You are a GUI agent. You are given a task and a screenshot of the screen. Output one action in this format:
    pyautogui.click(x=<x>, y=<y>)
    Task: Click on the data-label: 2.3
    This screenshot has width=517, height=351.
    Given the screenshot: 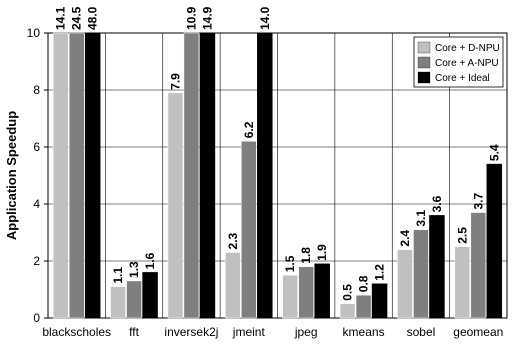 What is the action you would take?
    pyautogui.click(x=233, y=240)
    